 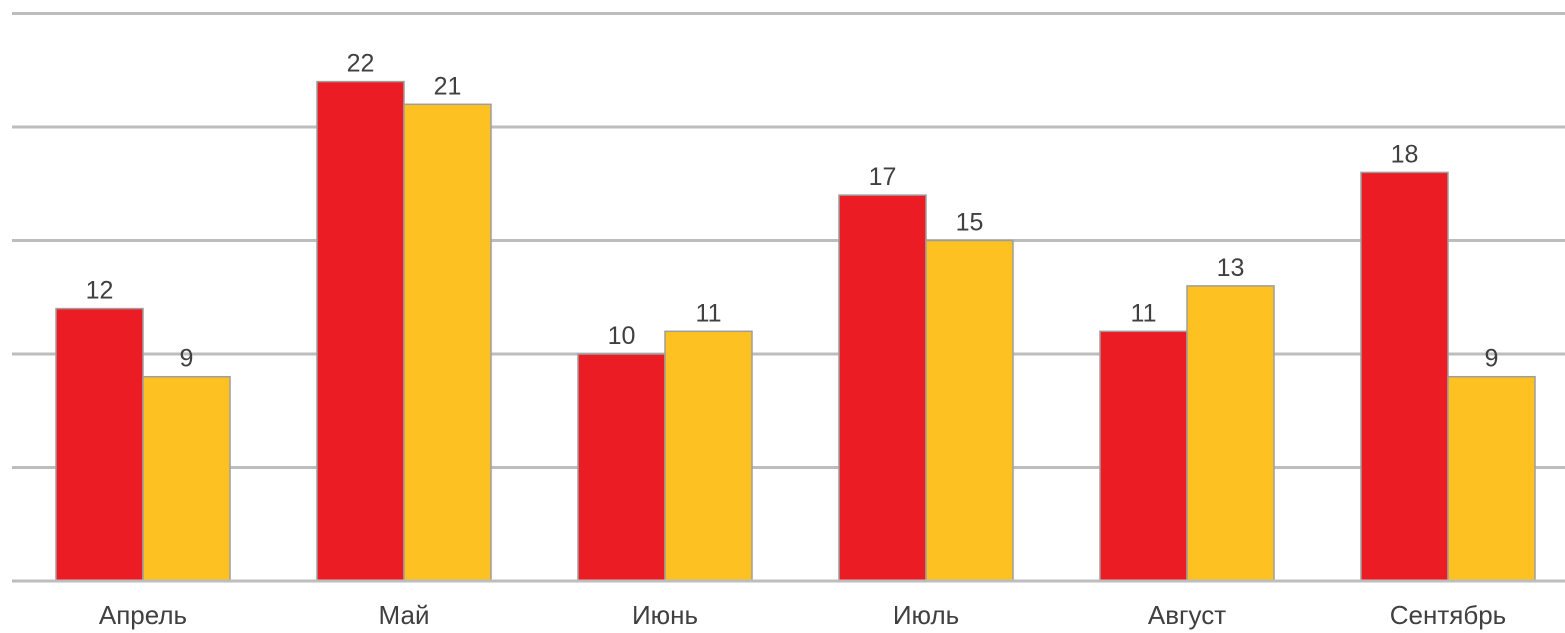 I want to click on x-tick-label-1: Апрель, so click(x=143, y=615).